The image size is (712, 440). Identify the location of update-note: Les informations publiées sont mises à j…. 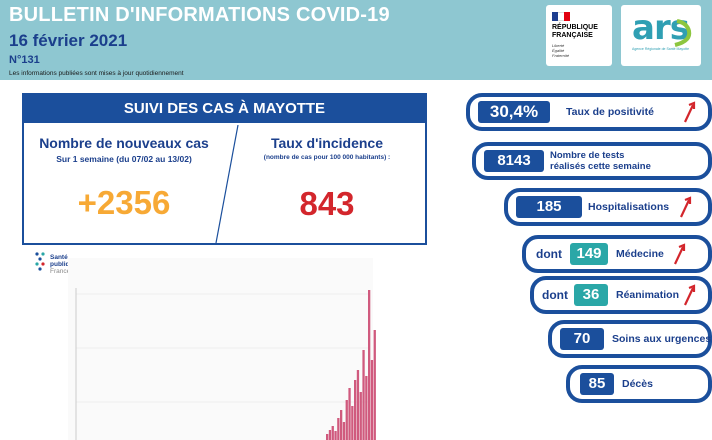
(96, 73).